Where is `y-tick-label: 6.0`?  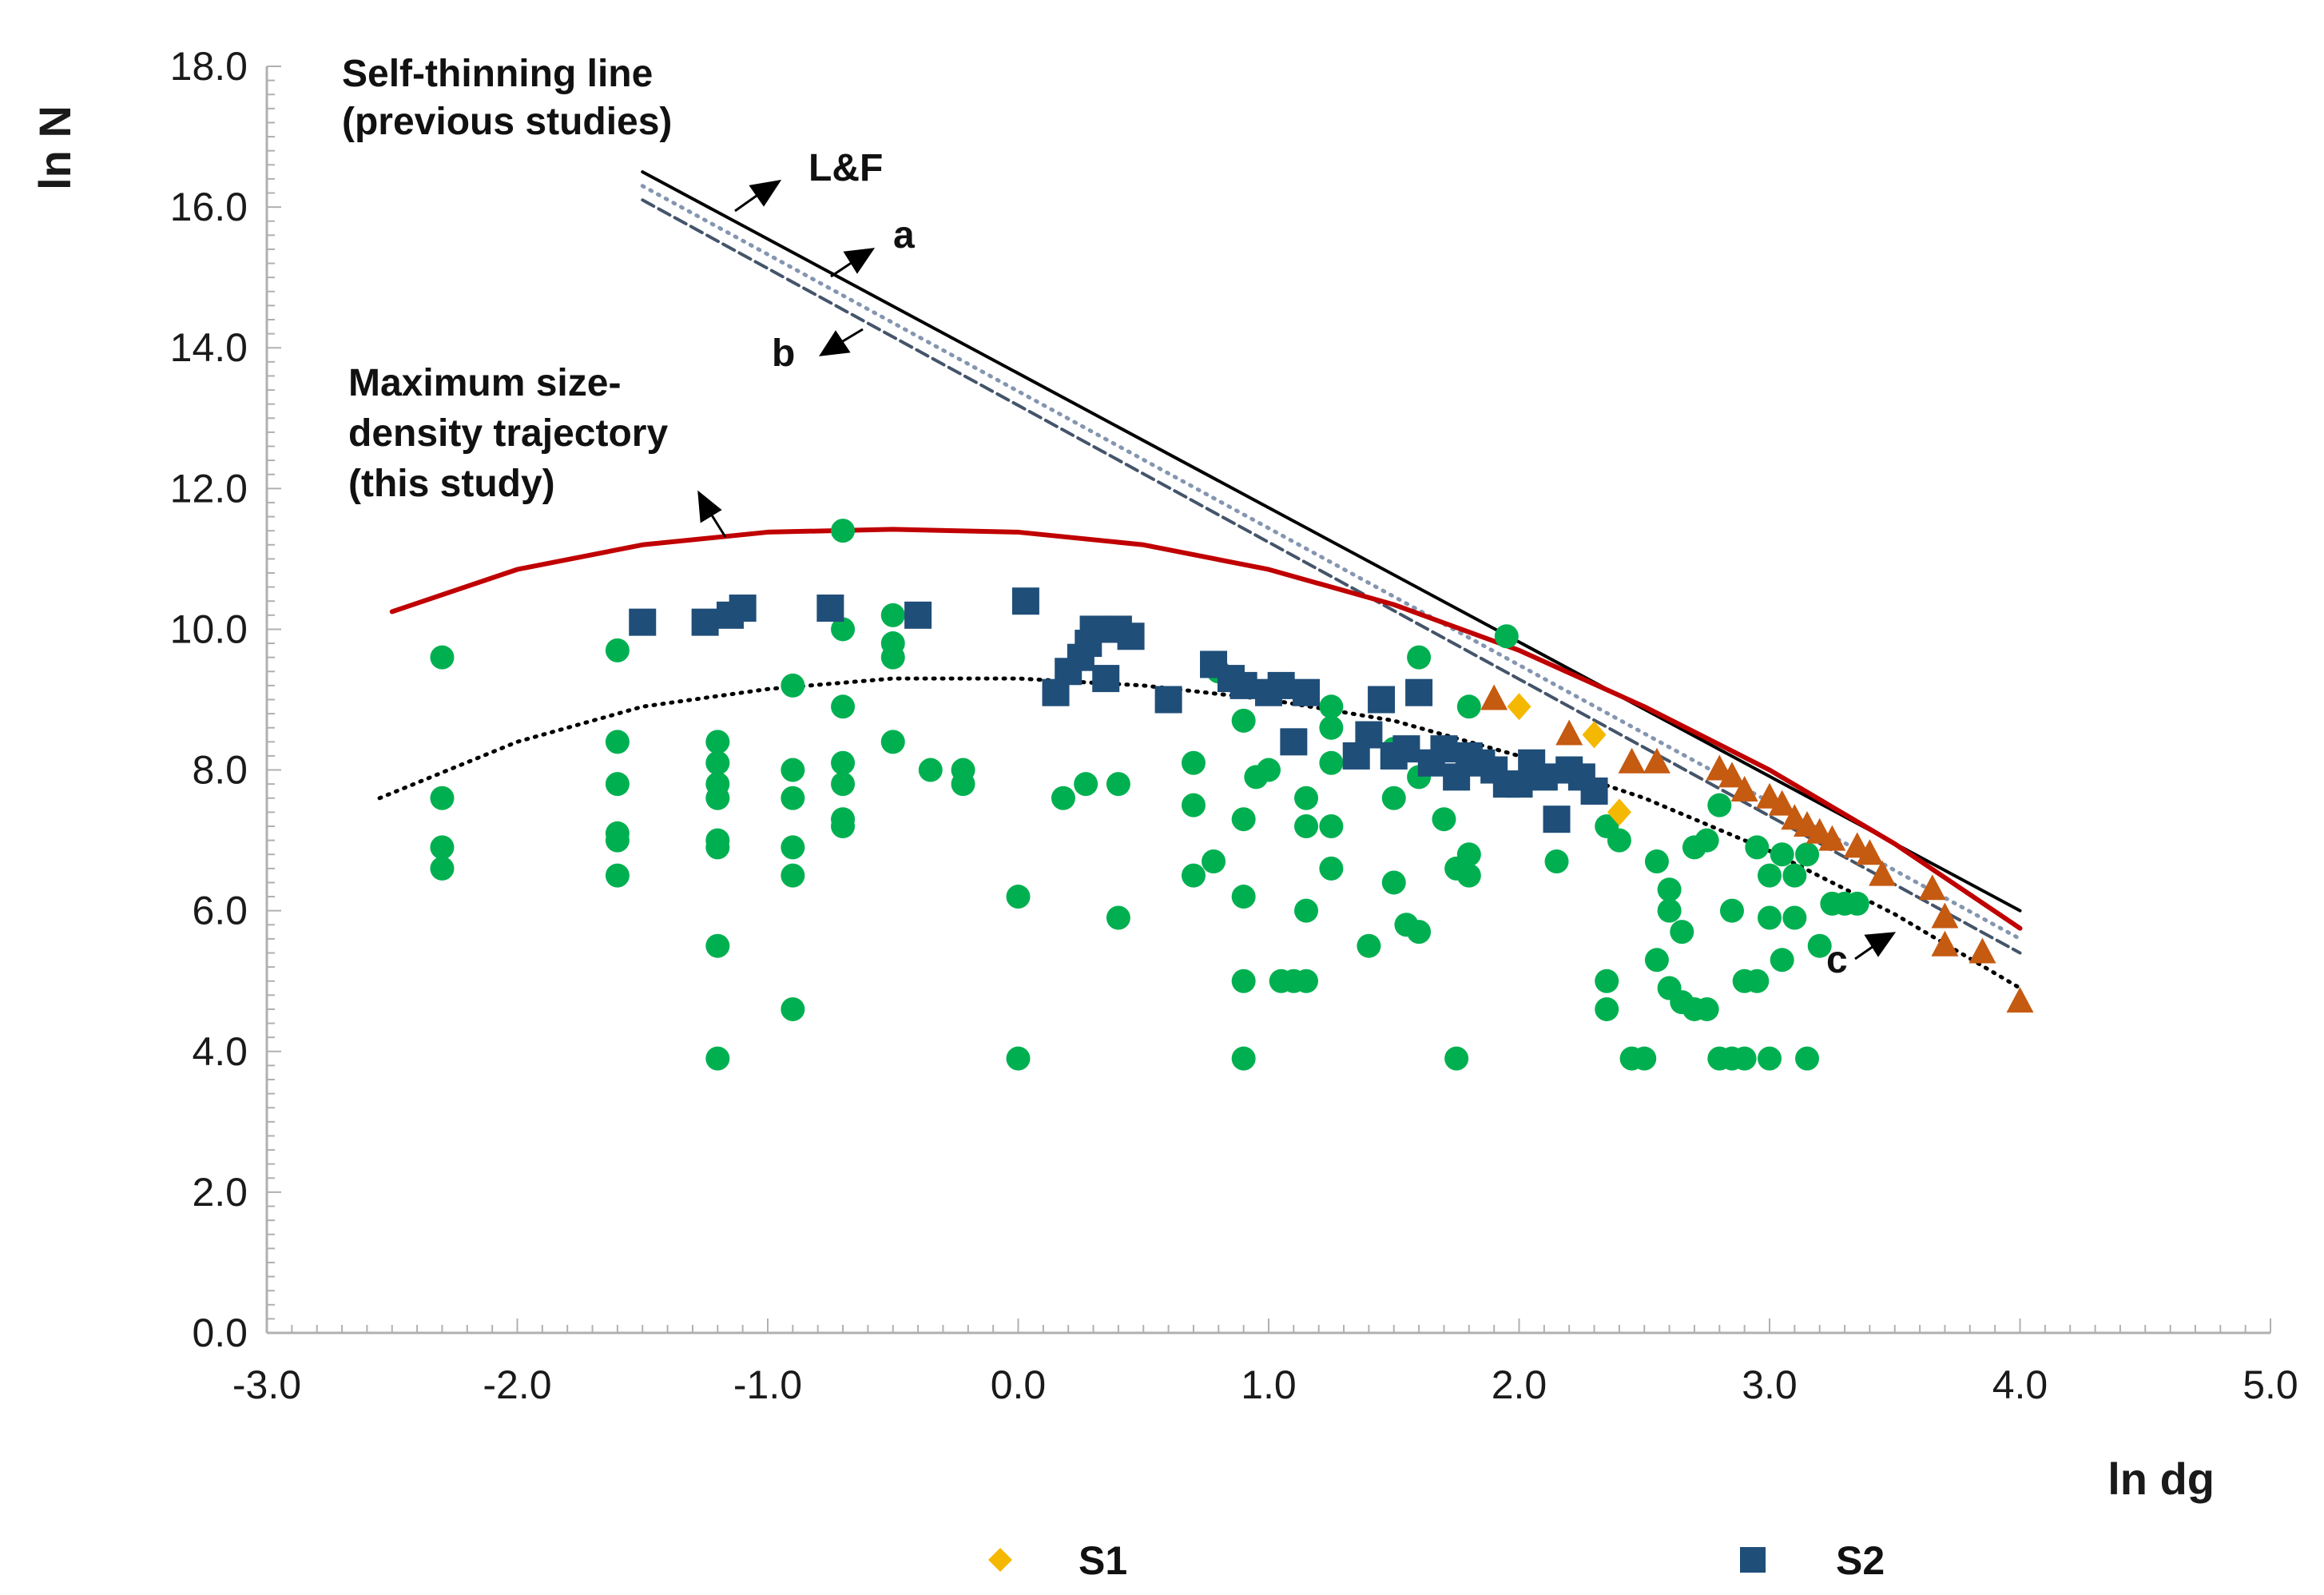 y-tick-label: 6.0 is located at coordinates (220, 911).